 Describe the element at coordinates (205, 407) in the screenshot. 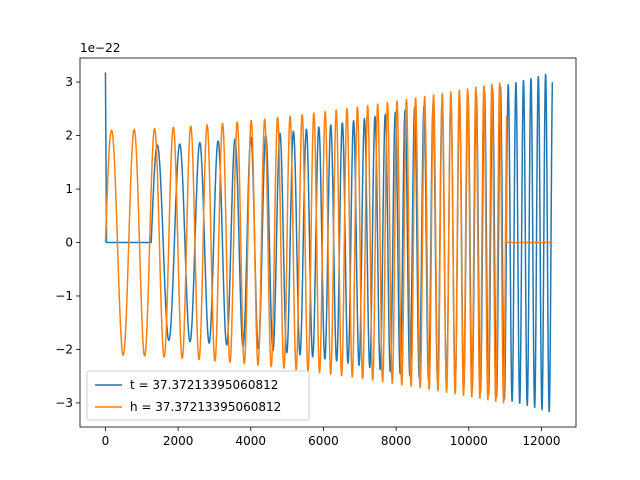

I see `legend-label-h: h = 37.37213395060812` at that location.